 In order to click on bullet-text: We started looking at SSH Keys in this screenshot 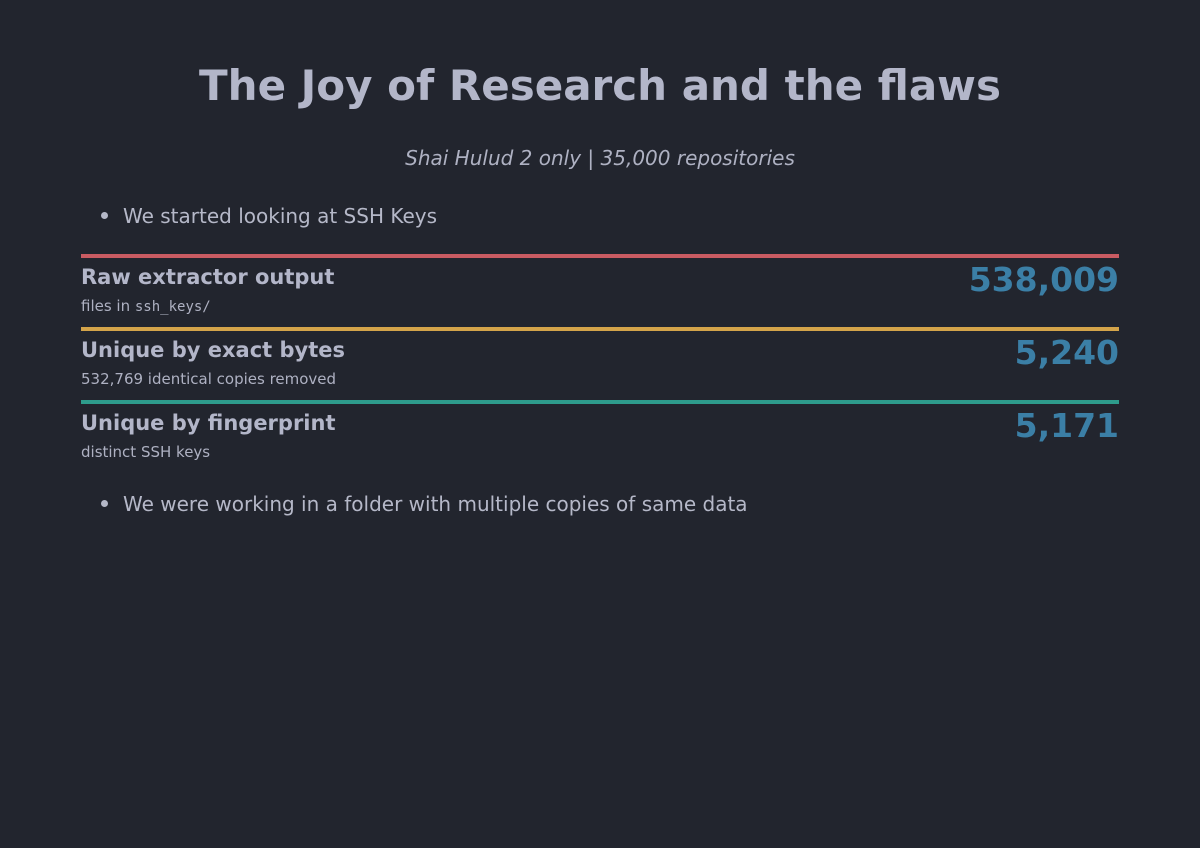, I will do `click(280, 216)`.